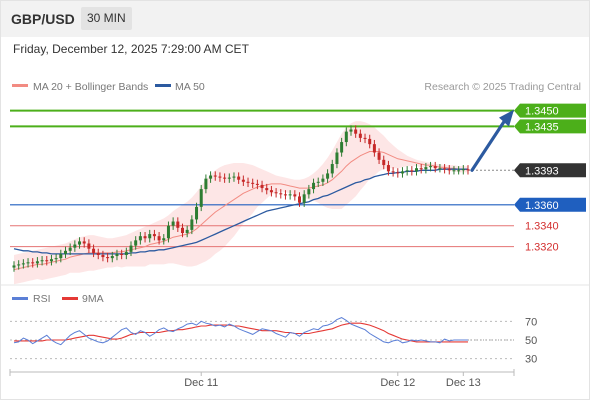  I want to click on ma20-legend-swatch, so click(20, 85).